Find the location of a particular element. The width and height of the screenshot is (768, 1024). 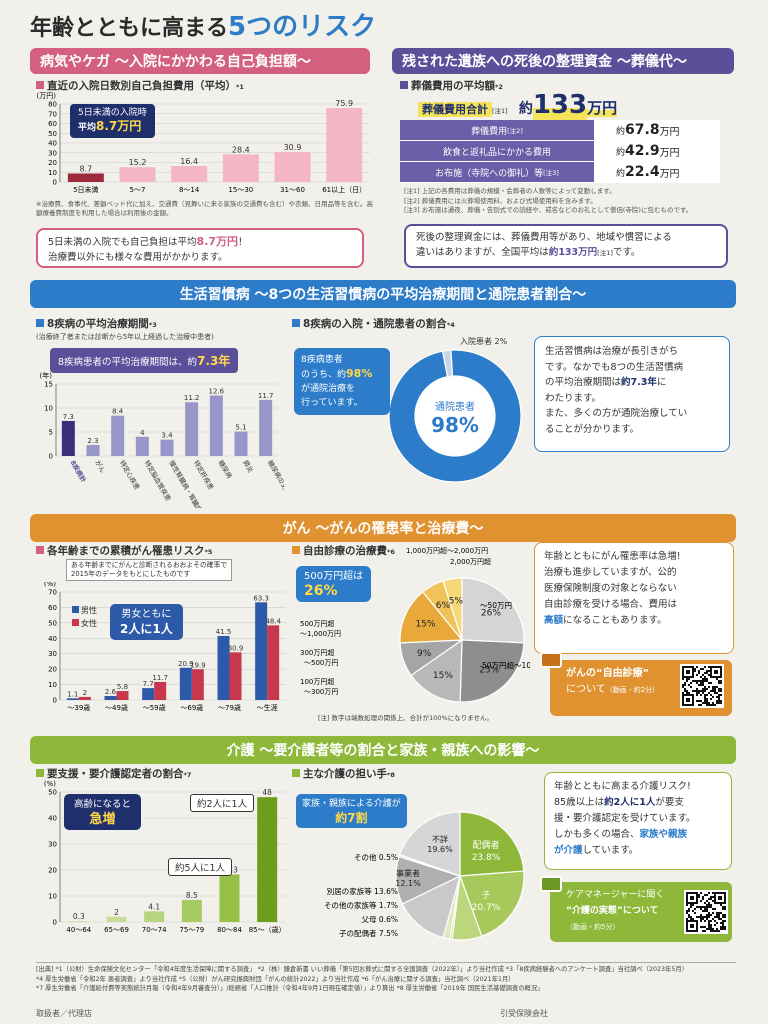

title-prefix: 年齢とともに高まる is located at coordinates (129, 28).